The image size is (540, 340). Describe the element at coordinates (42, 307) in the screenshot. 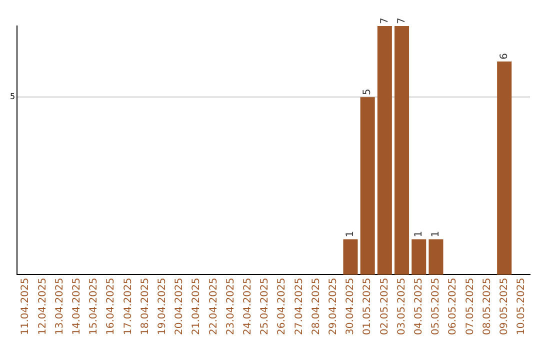

I see `x-tick-label: 12.04.2025` at that location.